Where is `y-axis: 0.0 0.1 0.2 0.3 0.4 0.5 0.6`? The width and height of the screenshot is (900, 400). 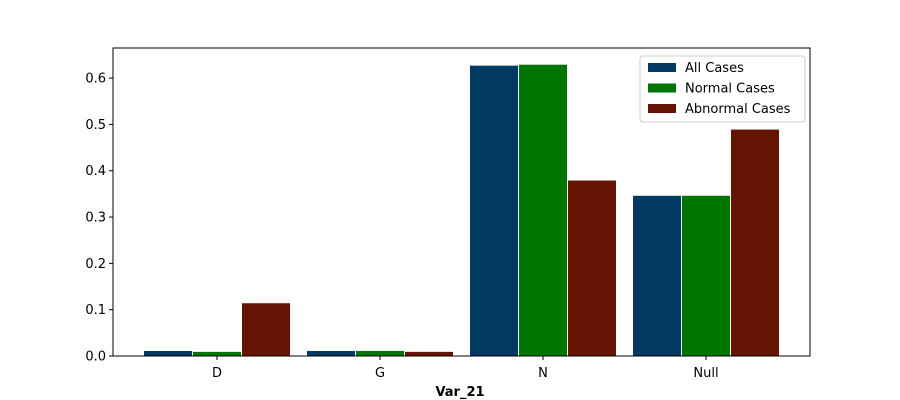
y-axis: 0.0 0.1 0.2 0.3 0.4 0.5 0.6 is located at coordinates (99, 218).